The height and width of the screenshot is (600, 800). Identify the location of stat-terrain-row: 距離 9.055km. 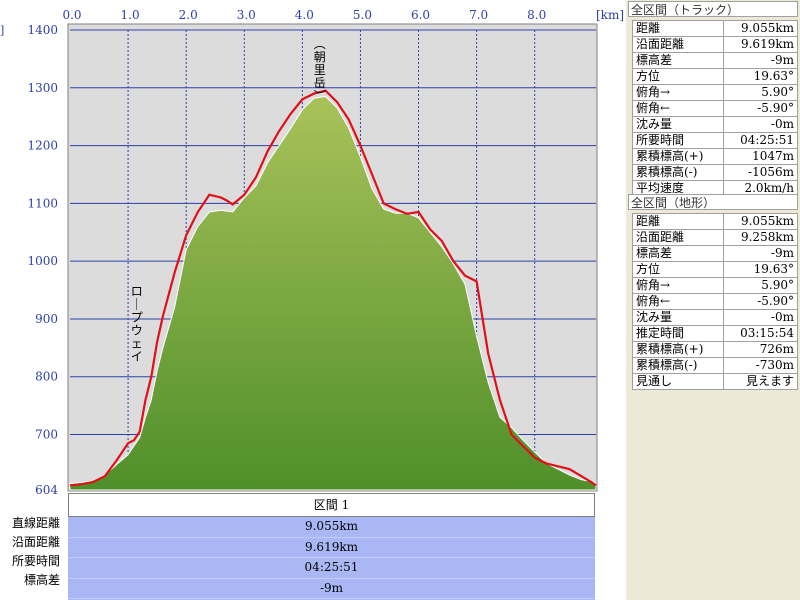
(715, 221).